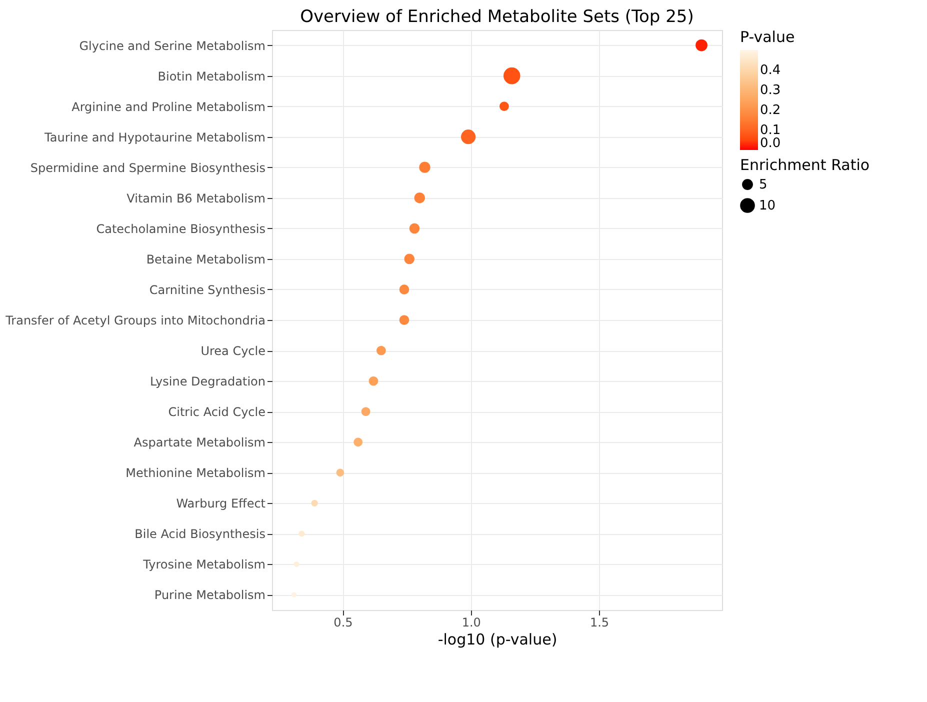 The image size is (927, 702). What do you see at coordinates (196, 198) in the screenshot?
I see `y-tick-label: Vitamin B6 Metabolism` at bounding box center [196, 198].